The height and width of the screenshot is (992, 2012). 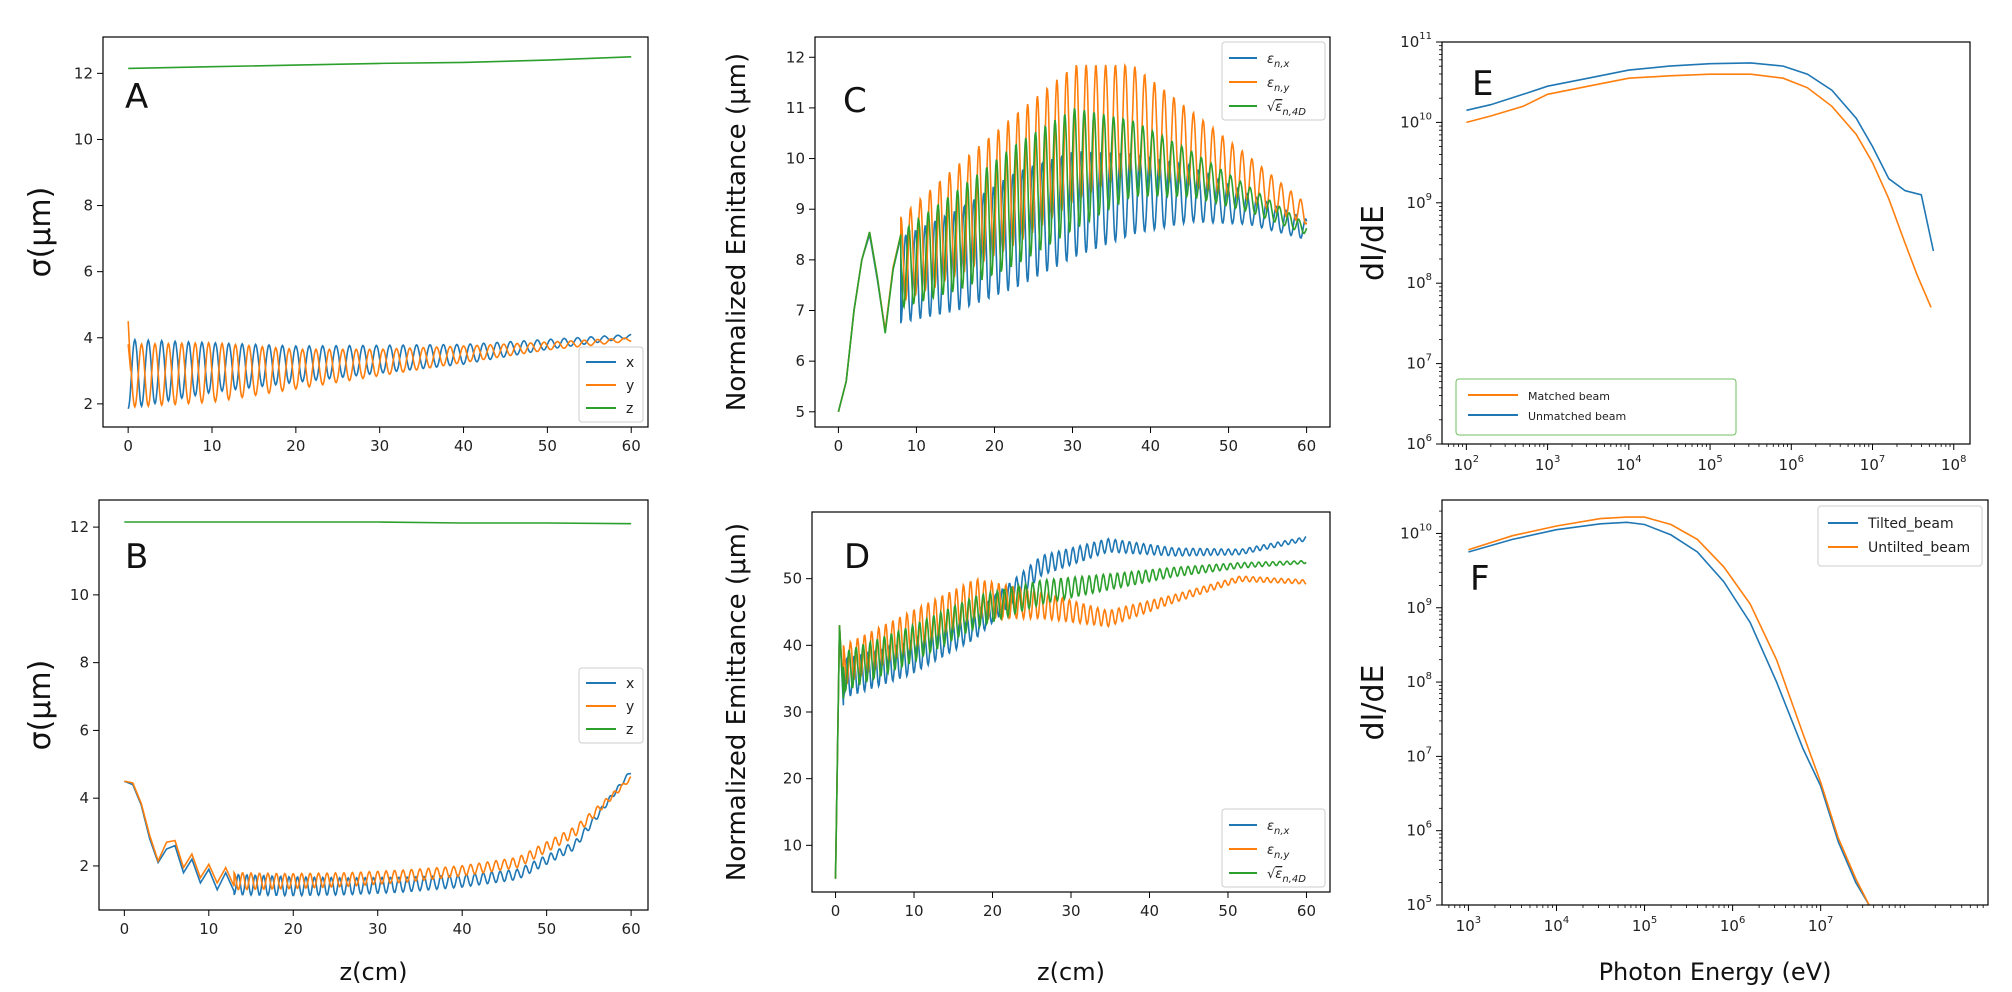 What do you see at coordinates (1466, 464) in the screenshot?
I see `x-tick-label: 10²` at bounding box center [1466, 464].